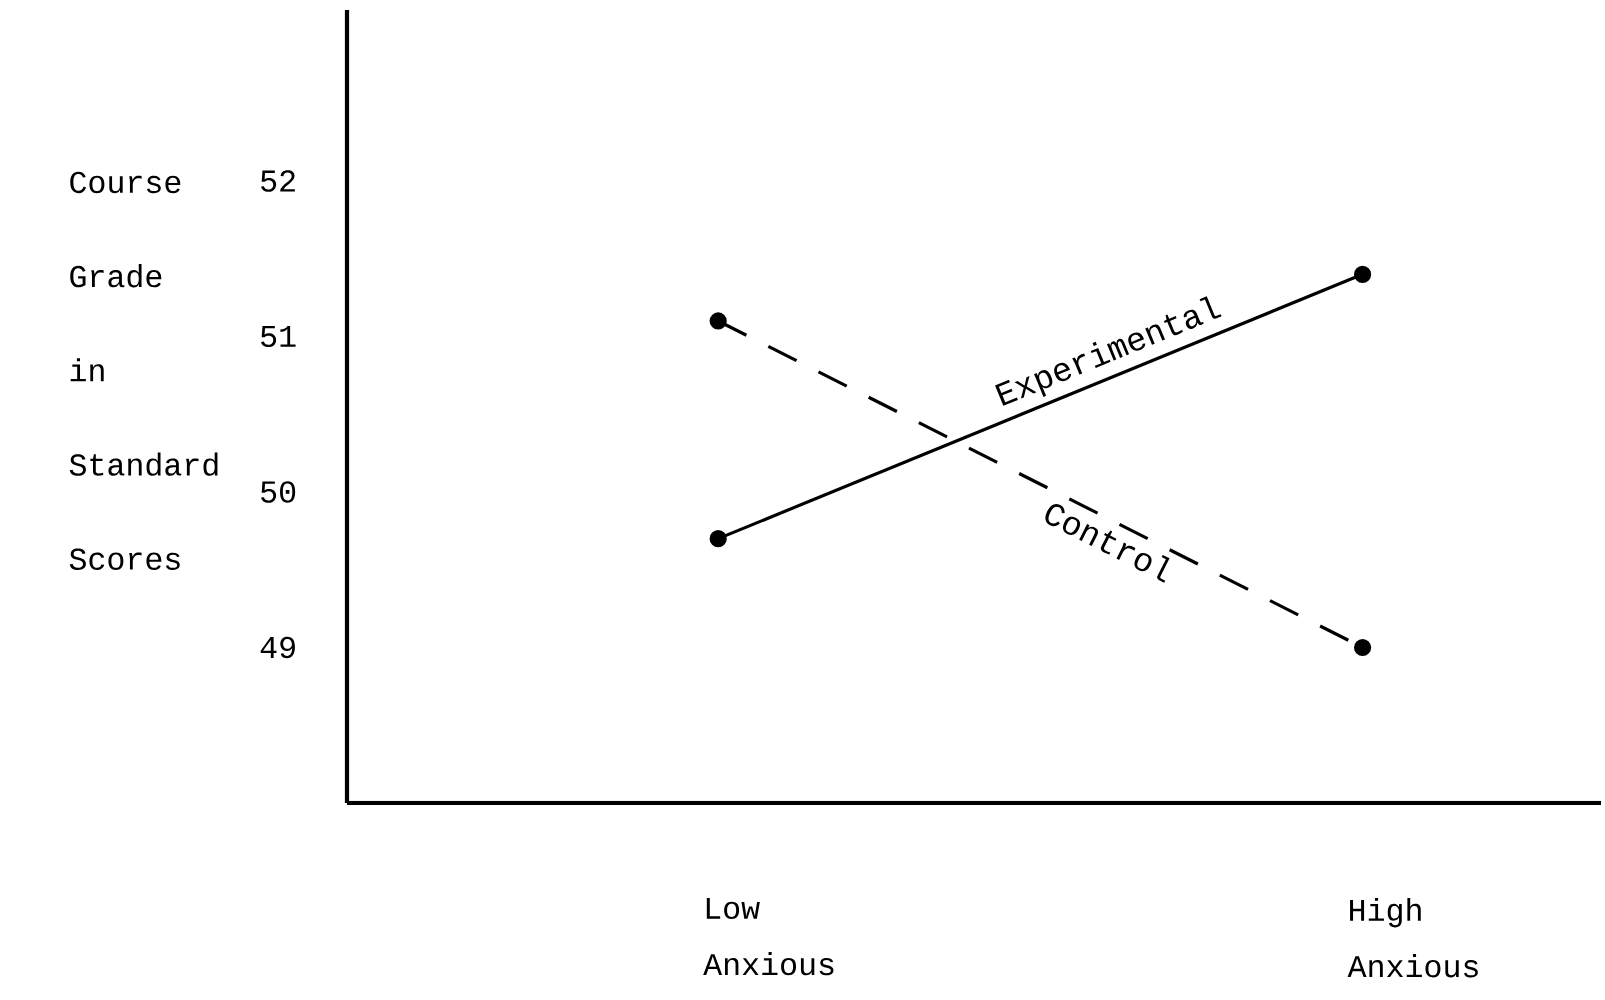 The image size is (1605, 1000). What do you see at coordinates (1412, 937) in the screenshot?
I see `x-tick-label: High Anxious` at bounding box center [1412, 937].